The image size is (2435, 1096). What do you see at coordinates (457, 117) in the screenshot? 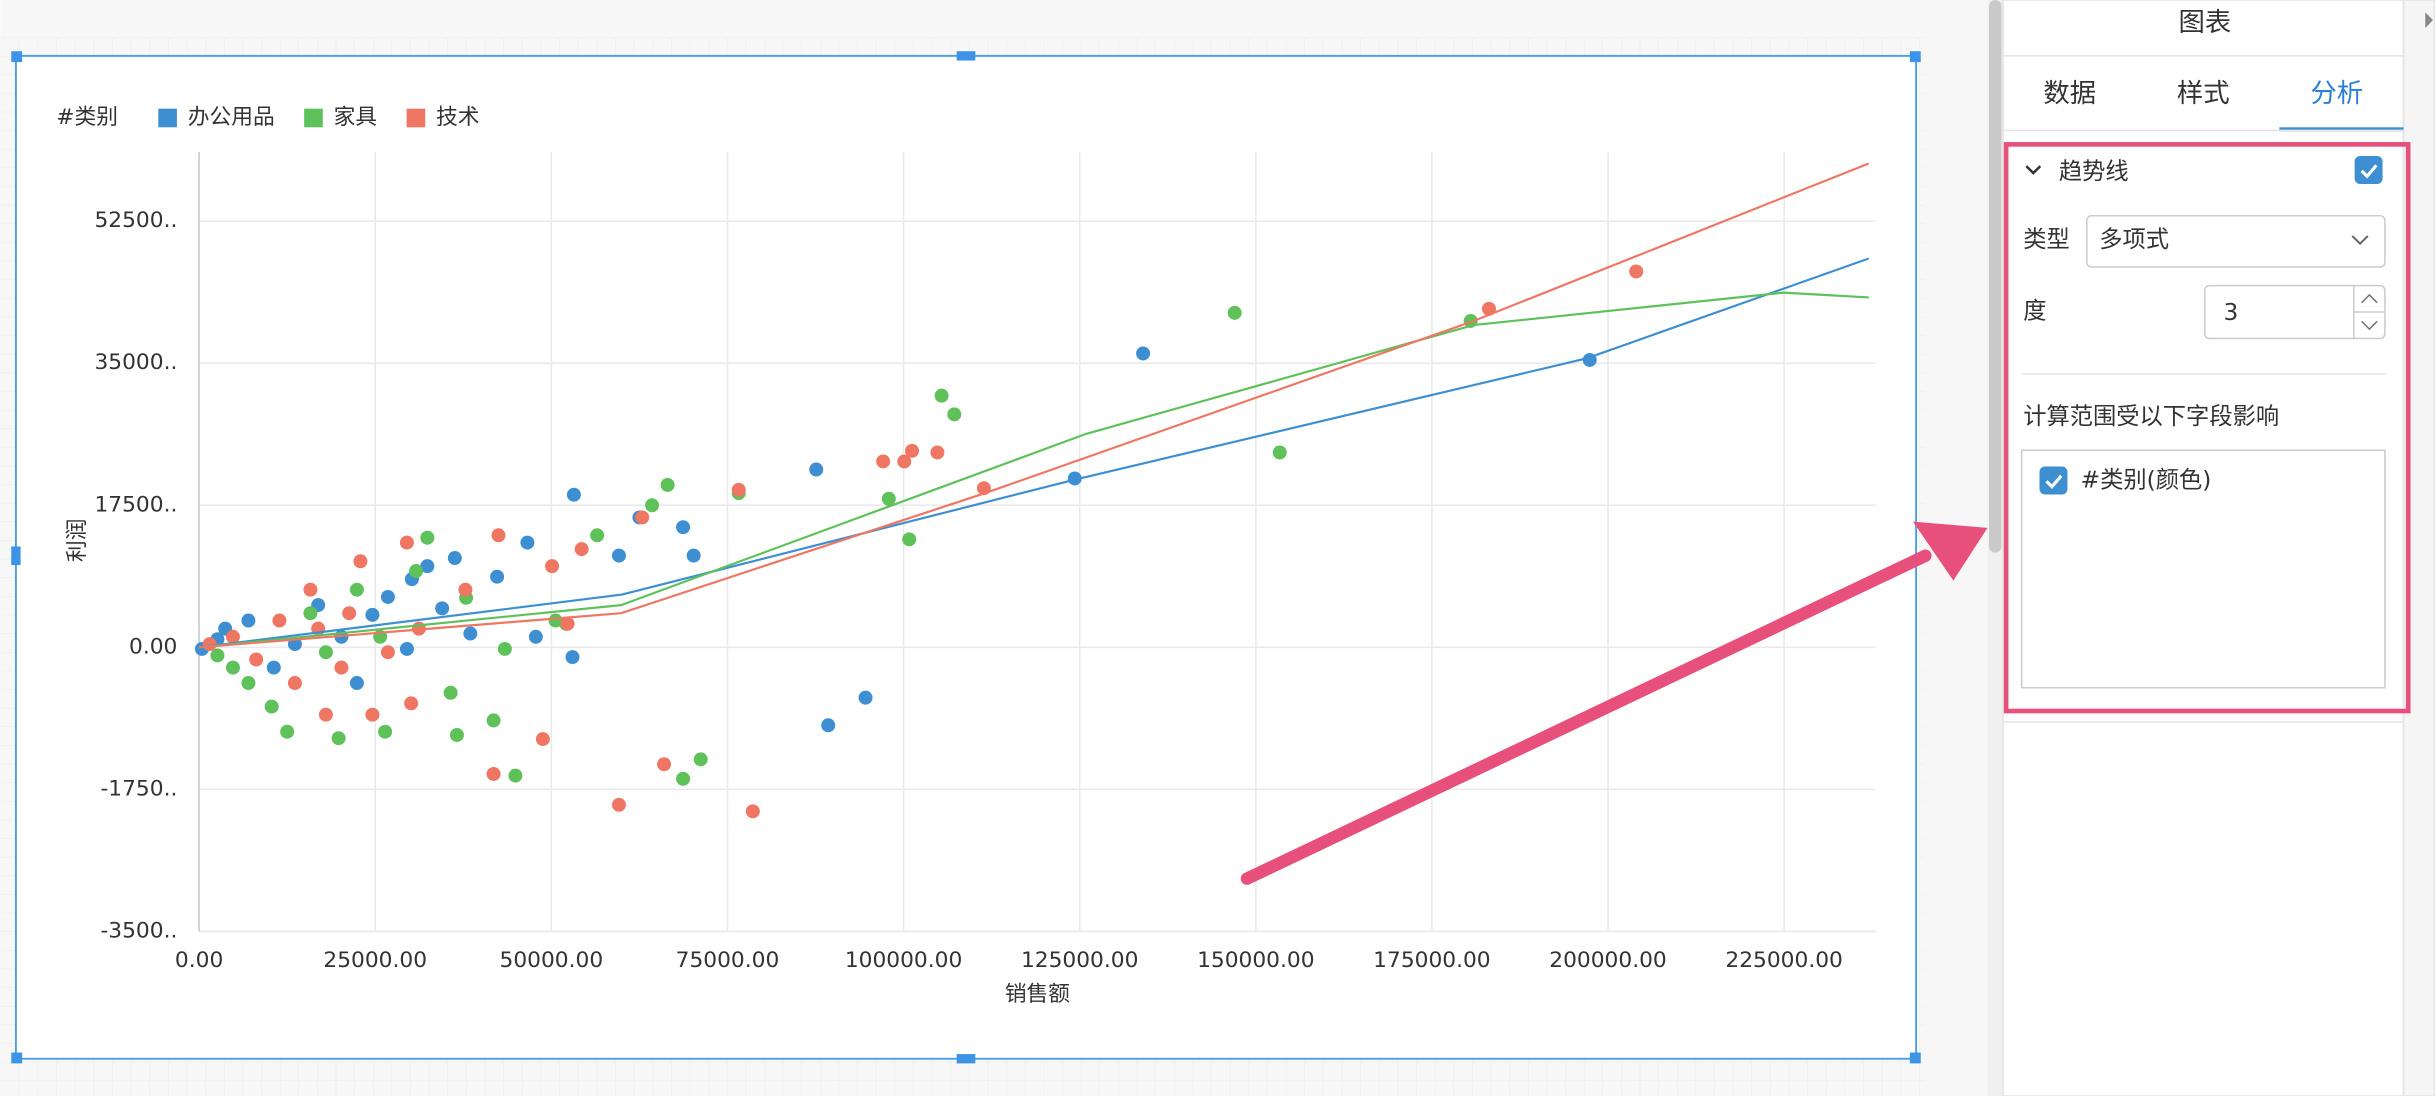
I see `legend-label: 技术` at bounding box center [457, 117].